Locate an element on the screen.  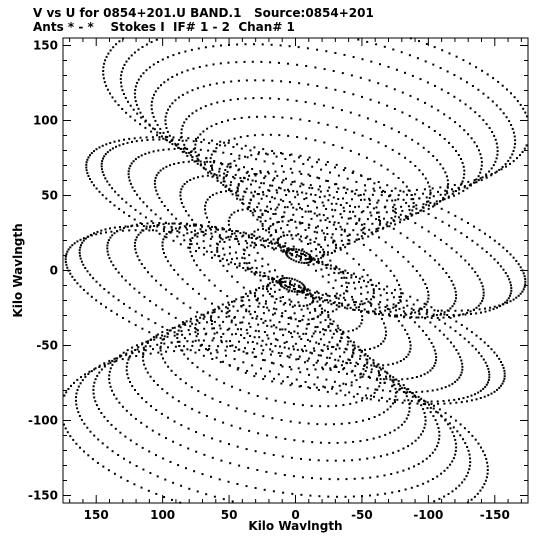
y-tick-label: -150 is located at coordinates (43, 496).